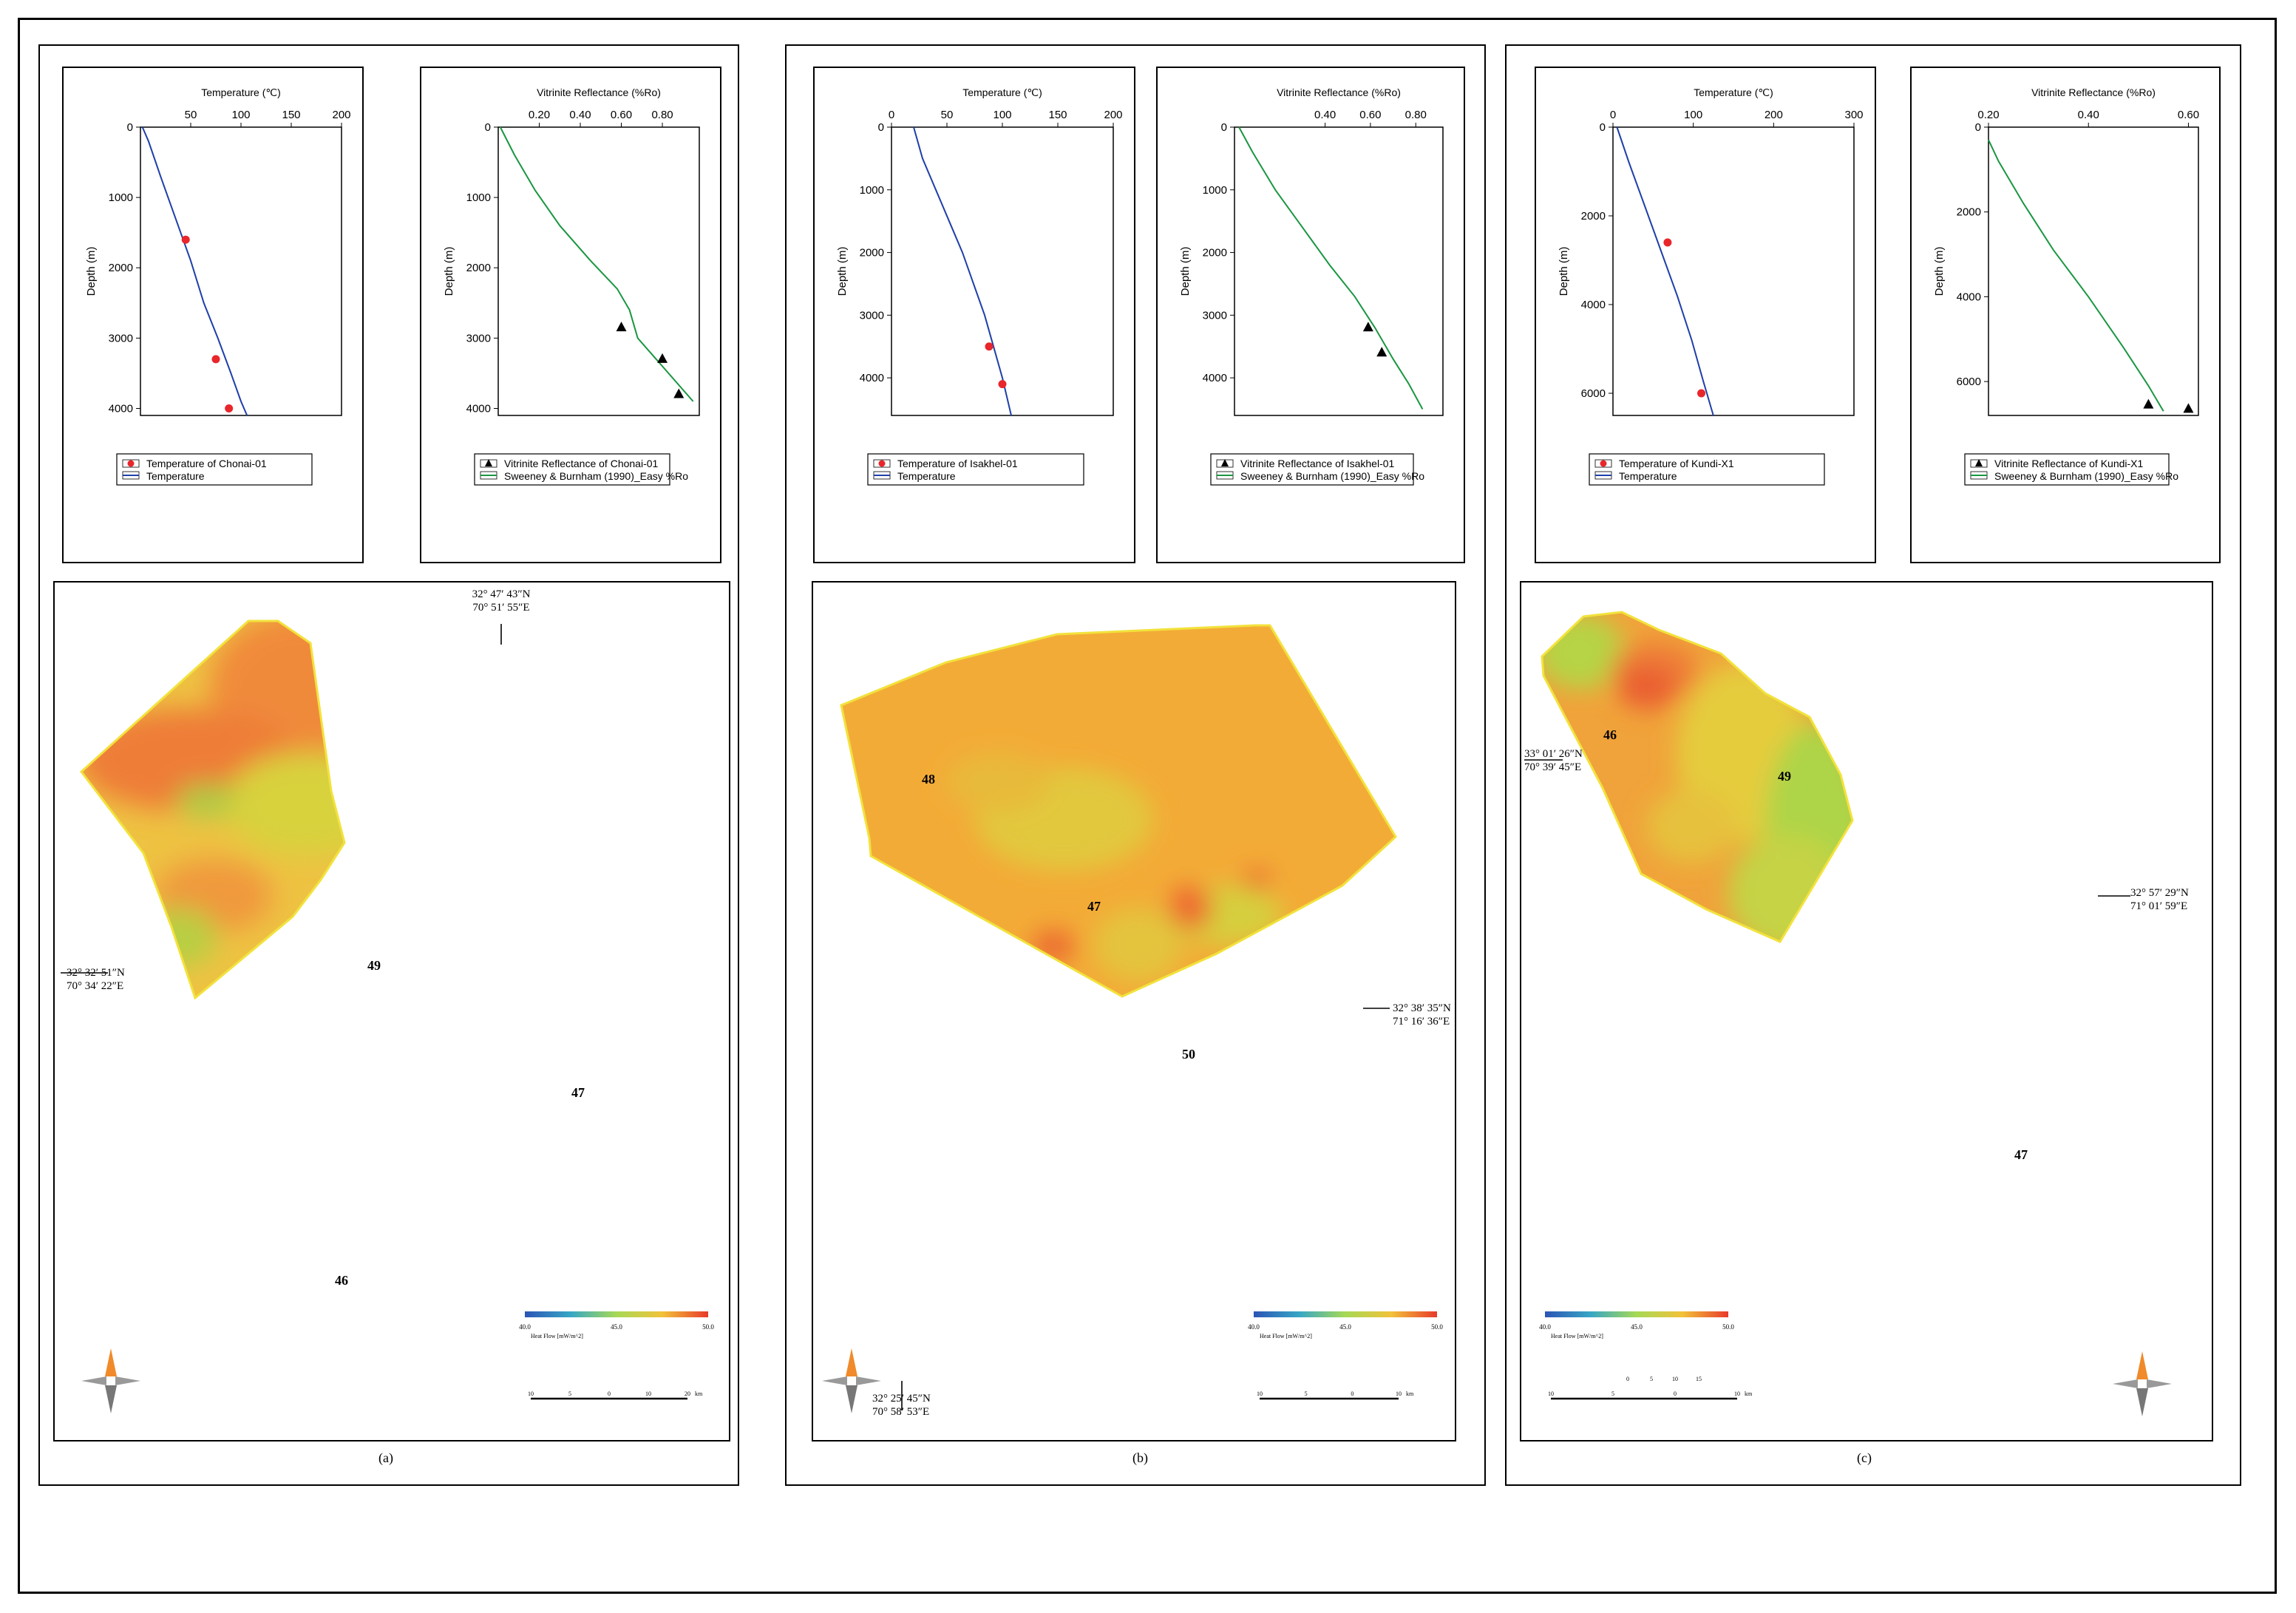  I want to click on coordinate-lat: 32° 38′ 35″N, so click(1422, 1008).